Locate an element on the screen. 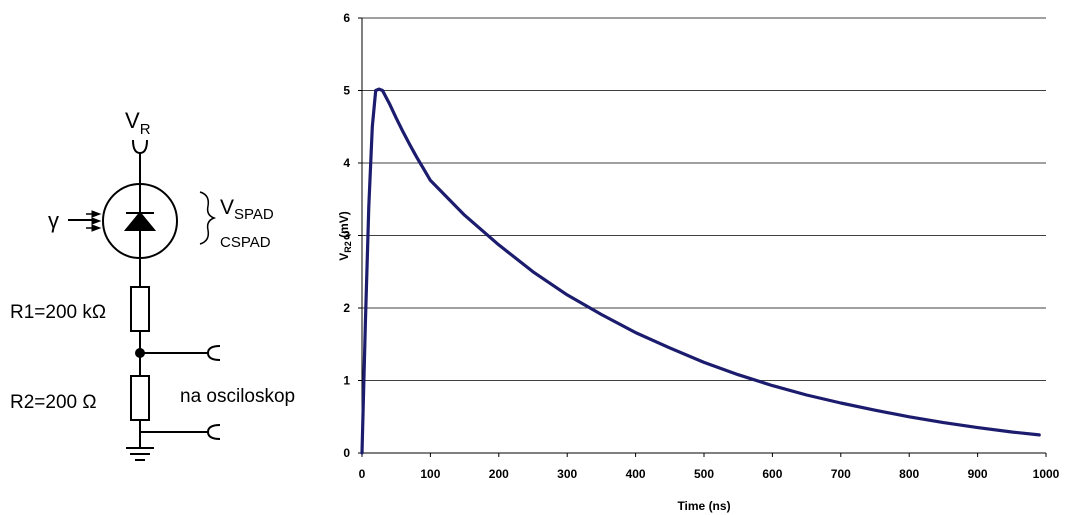 This screenshot has height=515, width=1069. y-axis-label: VR2 (mV) is located at coordinates (345, 236).